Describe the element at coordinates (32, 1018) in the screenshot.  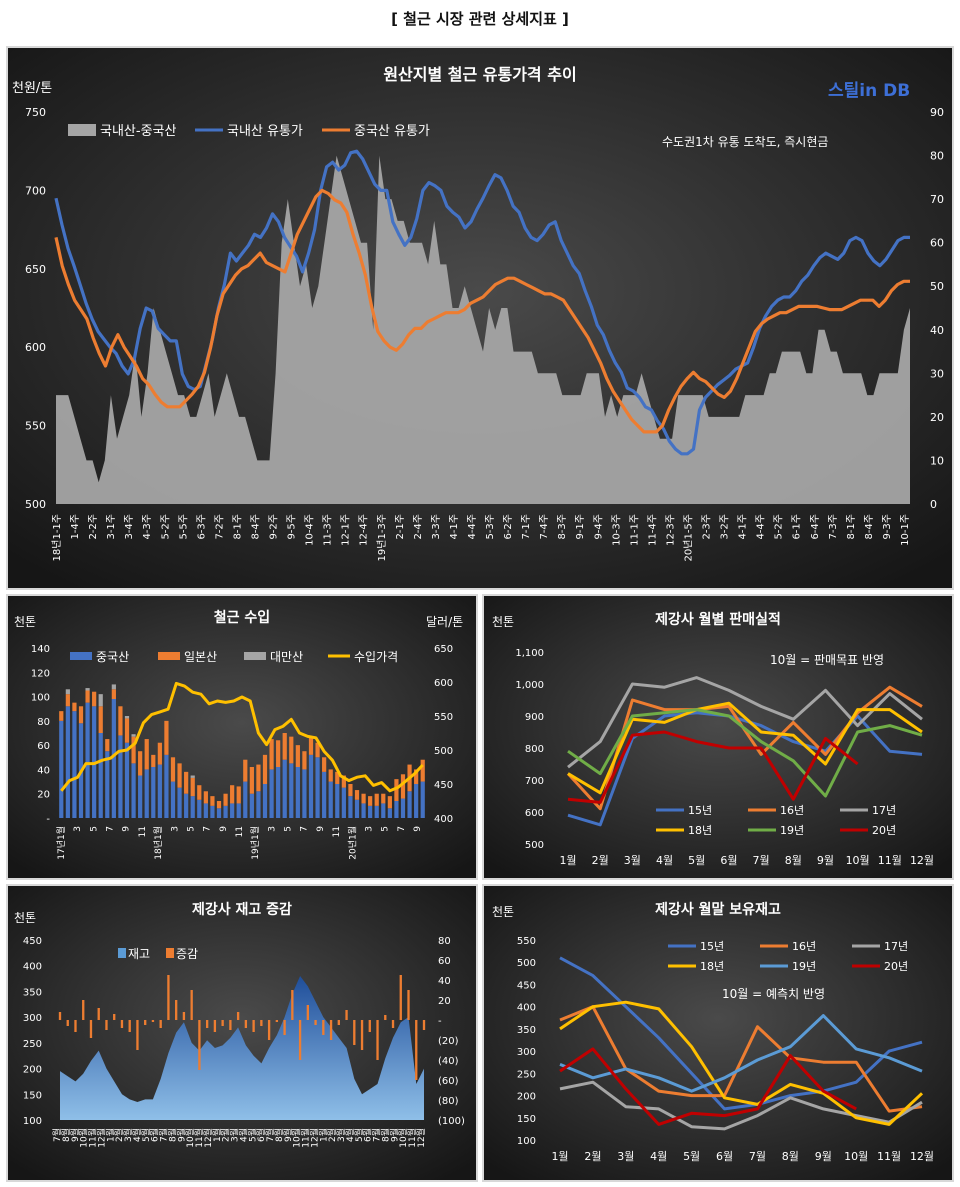
I see `y-tick-left: 300` at that location.